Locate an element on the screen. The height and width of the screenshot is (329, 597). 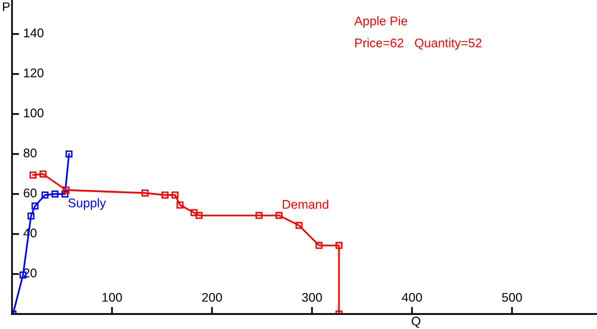
x-tick-label: 300 is located at coordinates (312, 297).